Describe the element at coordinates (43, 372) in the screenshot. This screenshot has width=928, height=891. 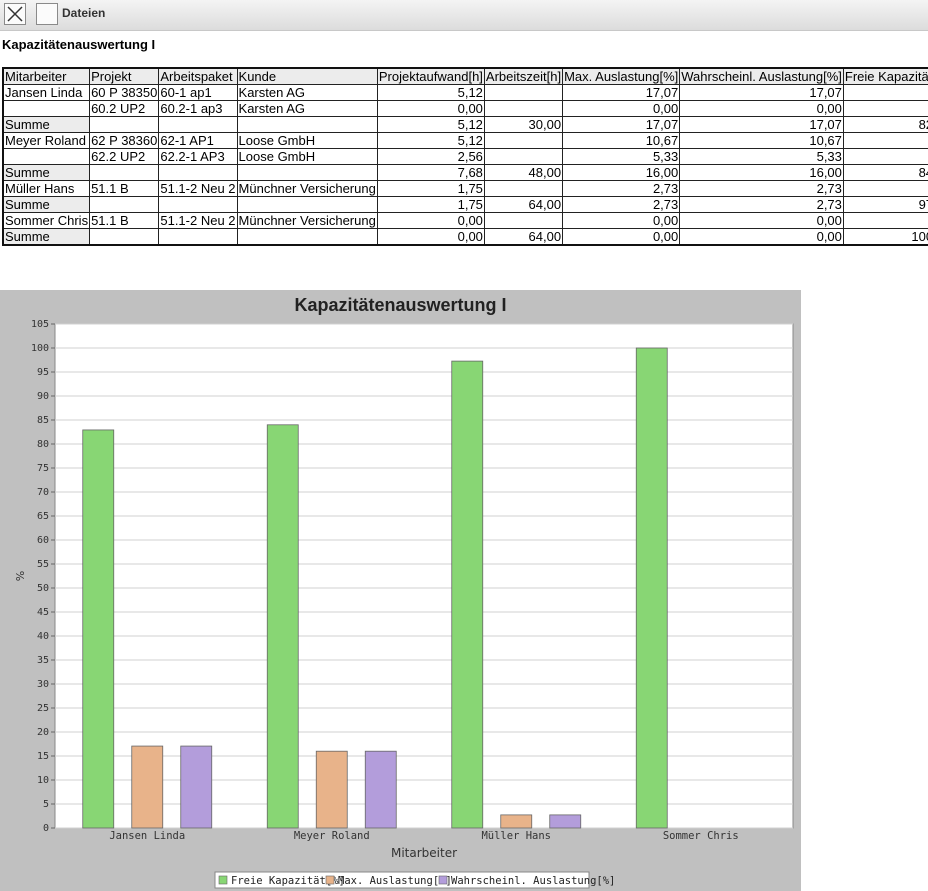
I see `y-tick-label: 95` at that location.